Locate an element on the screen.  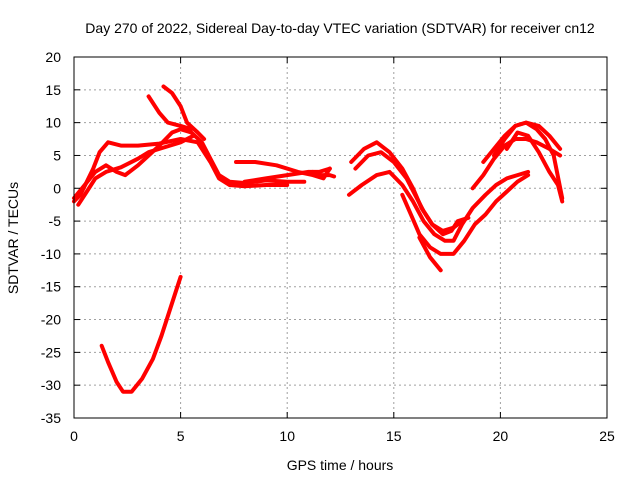
y-tick-label: 15 is located at coordinates (53, 90).